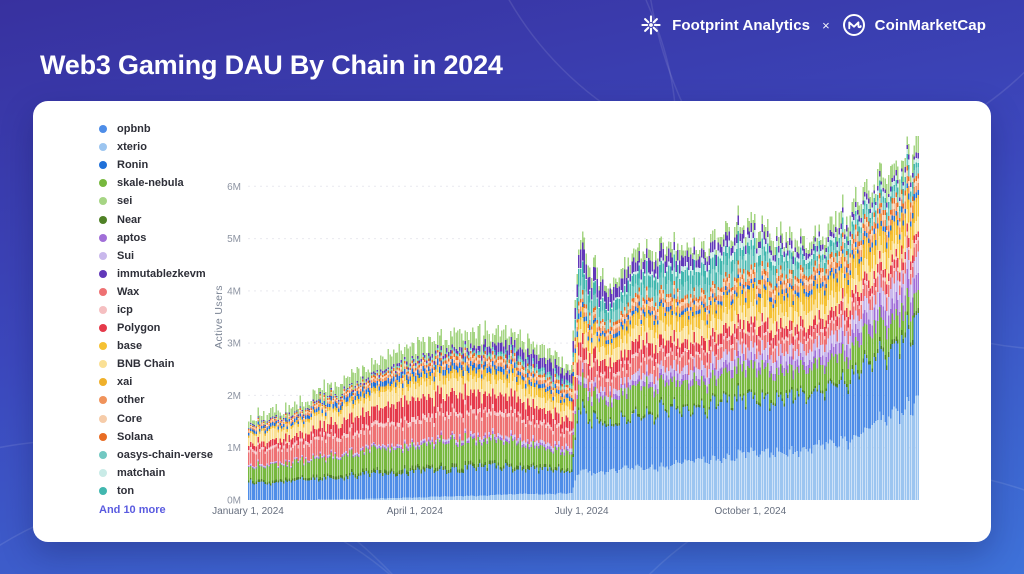 Image resolution: width=1024 pixels, height=574 pixels. I want to click on legend-item-xterio: xterio, so click(174, 147).